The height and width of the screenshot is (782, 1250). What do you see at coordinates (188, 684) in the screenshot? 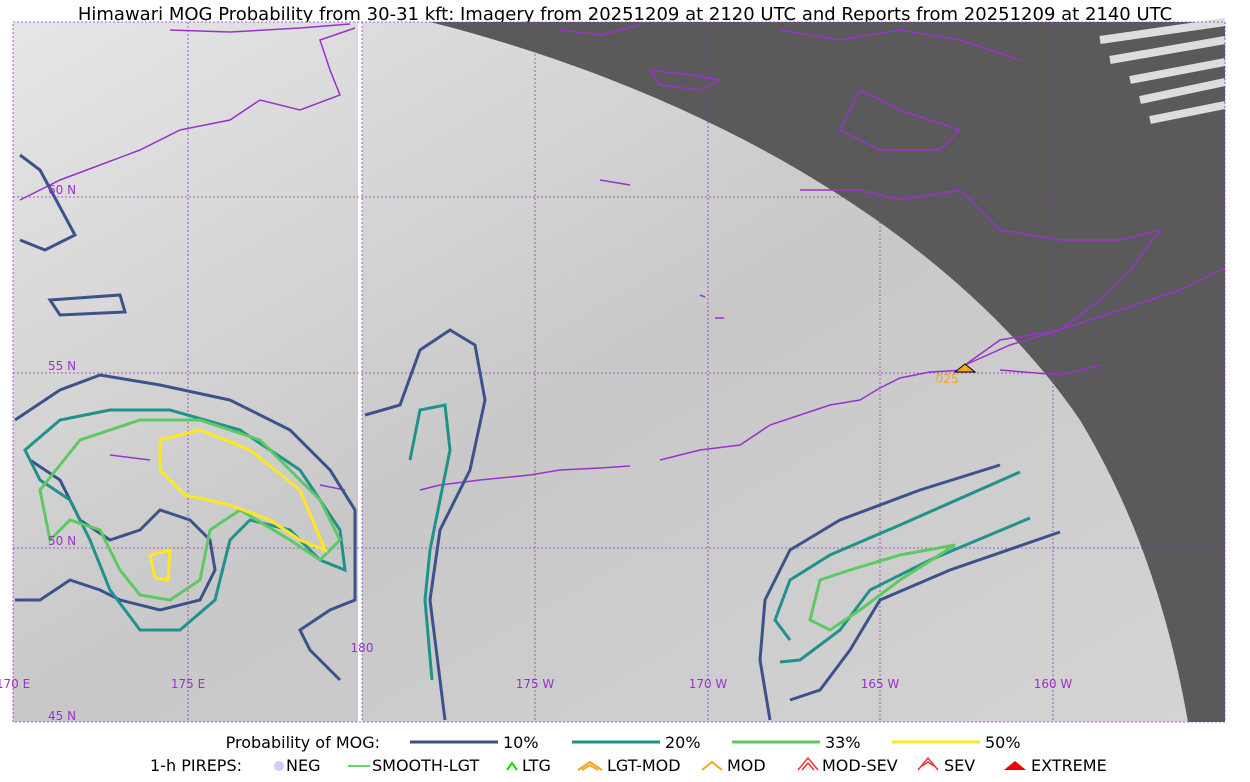
I see `lon-label: 175 E` at bounding box center [188, 684].